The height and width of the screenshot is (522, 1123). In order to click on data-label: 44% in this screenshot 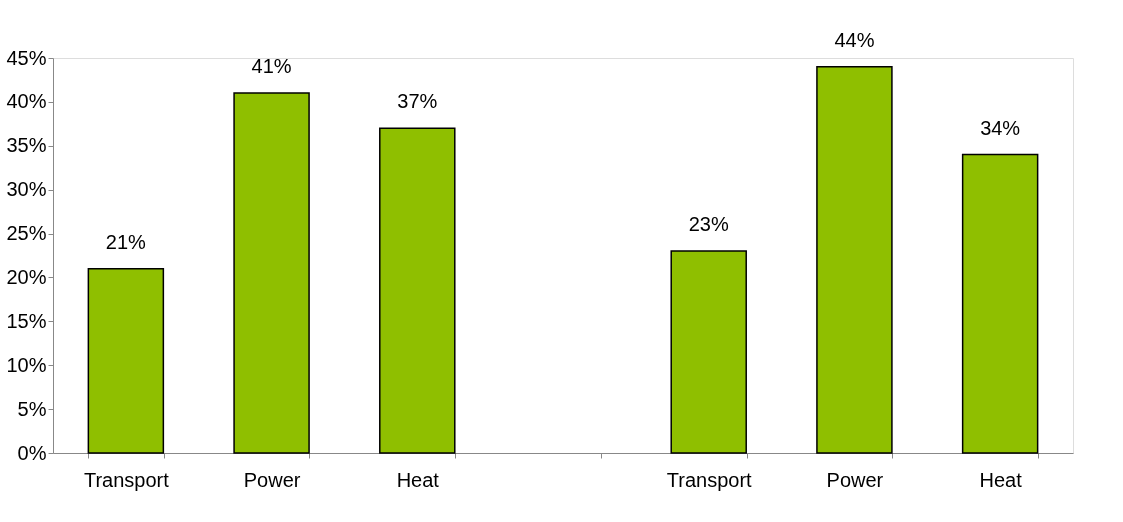, I will do `click(854, 39)`.